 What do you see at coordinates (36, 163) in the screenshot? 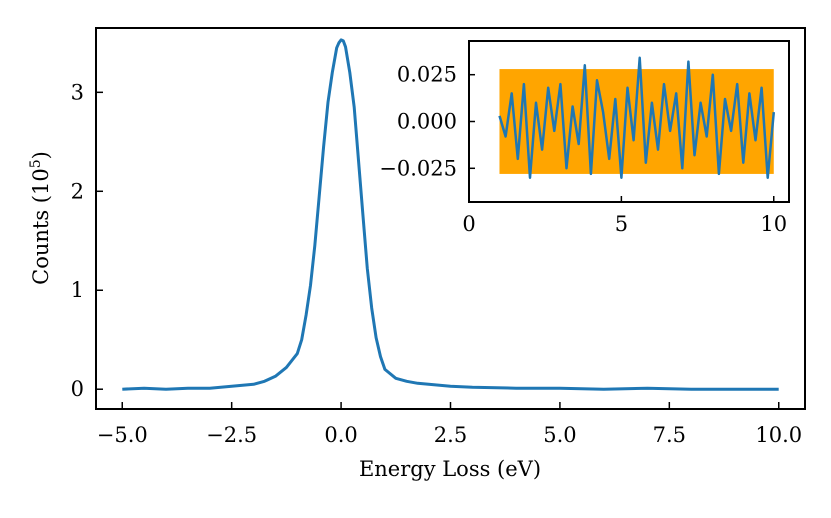
I see `y-axis-label-exponent: 5` at bounding box center [36, 163].